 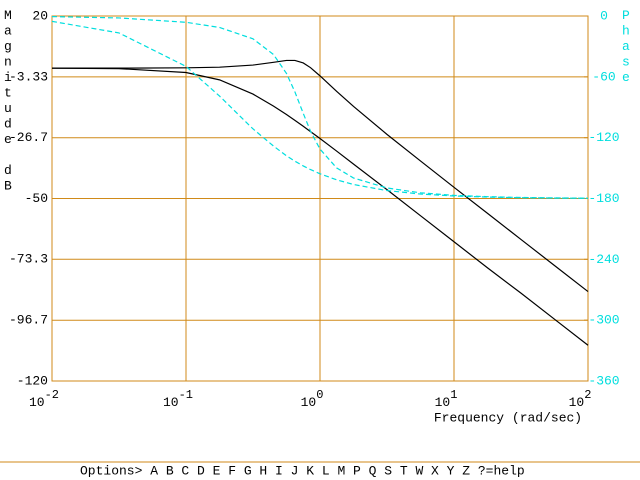 What do you see at coordinates (28, 137) in the screenshot?
I see `y-tick-label: -26.7` at bounding box center [28, 137].